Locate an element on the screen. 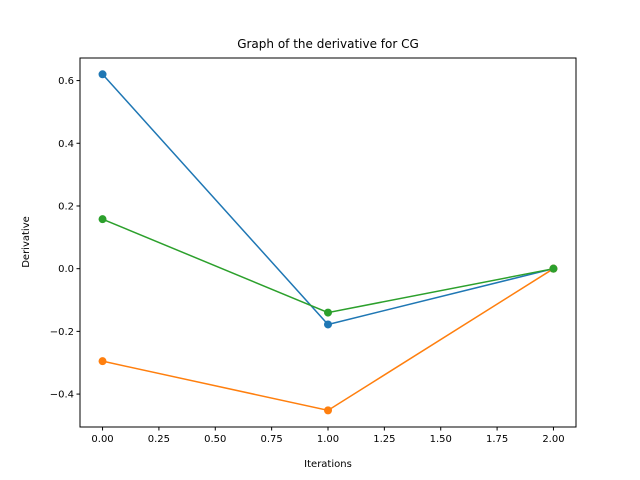  x-tick-label: 1.50 is located at coordinates (441, 439).